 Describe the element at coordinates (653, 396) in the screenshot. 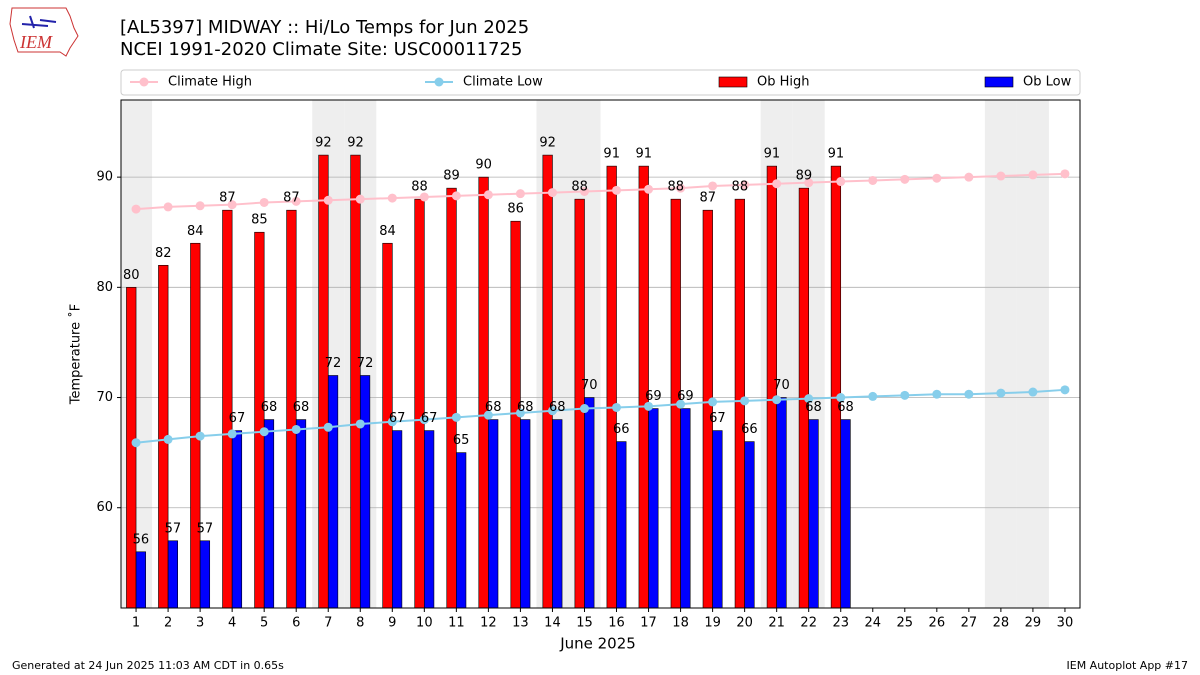

I see `data-label: 69` at that location.